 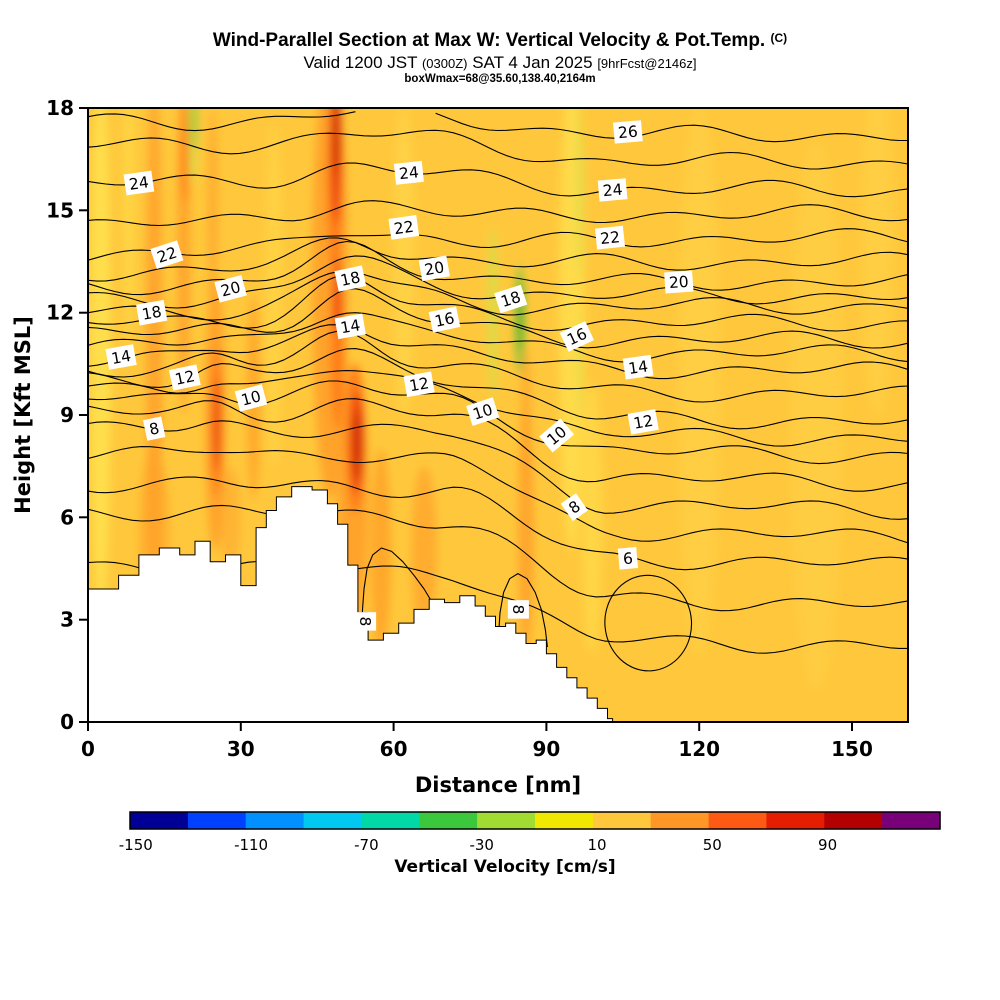 I want to click on x-tick-label: 90, so click(x=546, y=749).